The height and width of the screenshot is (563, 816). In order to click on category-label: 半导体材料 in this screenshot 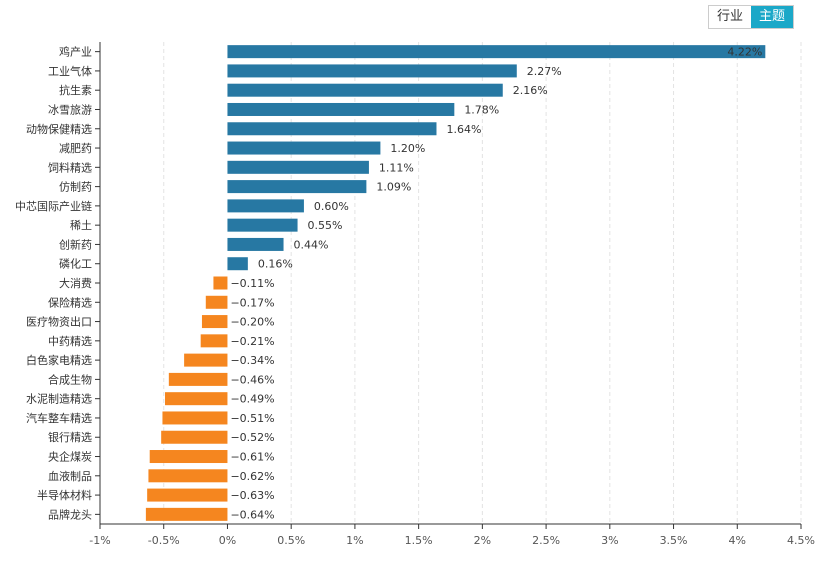, I will do `click(64, 495)`.